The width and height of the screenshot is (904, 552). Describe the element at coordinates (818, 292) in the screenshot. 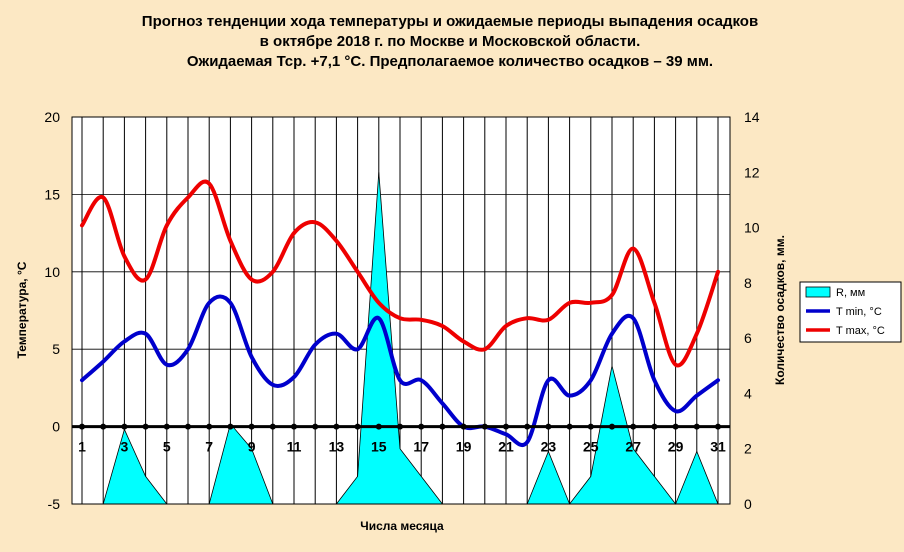

I see `legend-swatch-r` at that location.